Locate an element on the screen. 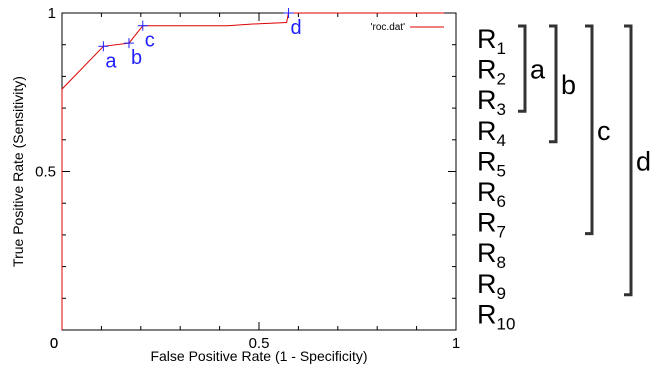  x-tick-label: 0 is located at coordinates (54, 343).